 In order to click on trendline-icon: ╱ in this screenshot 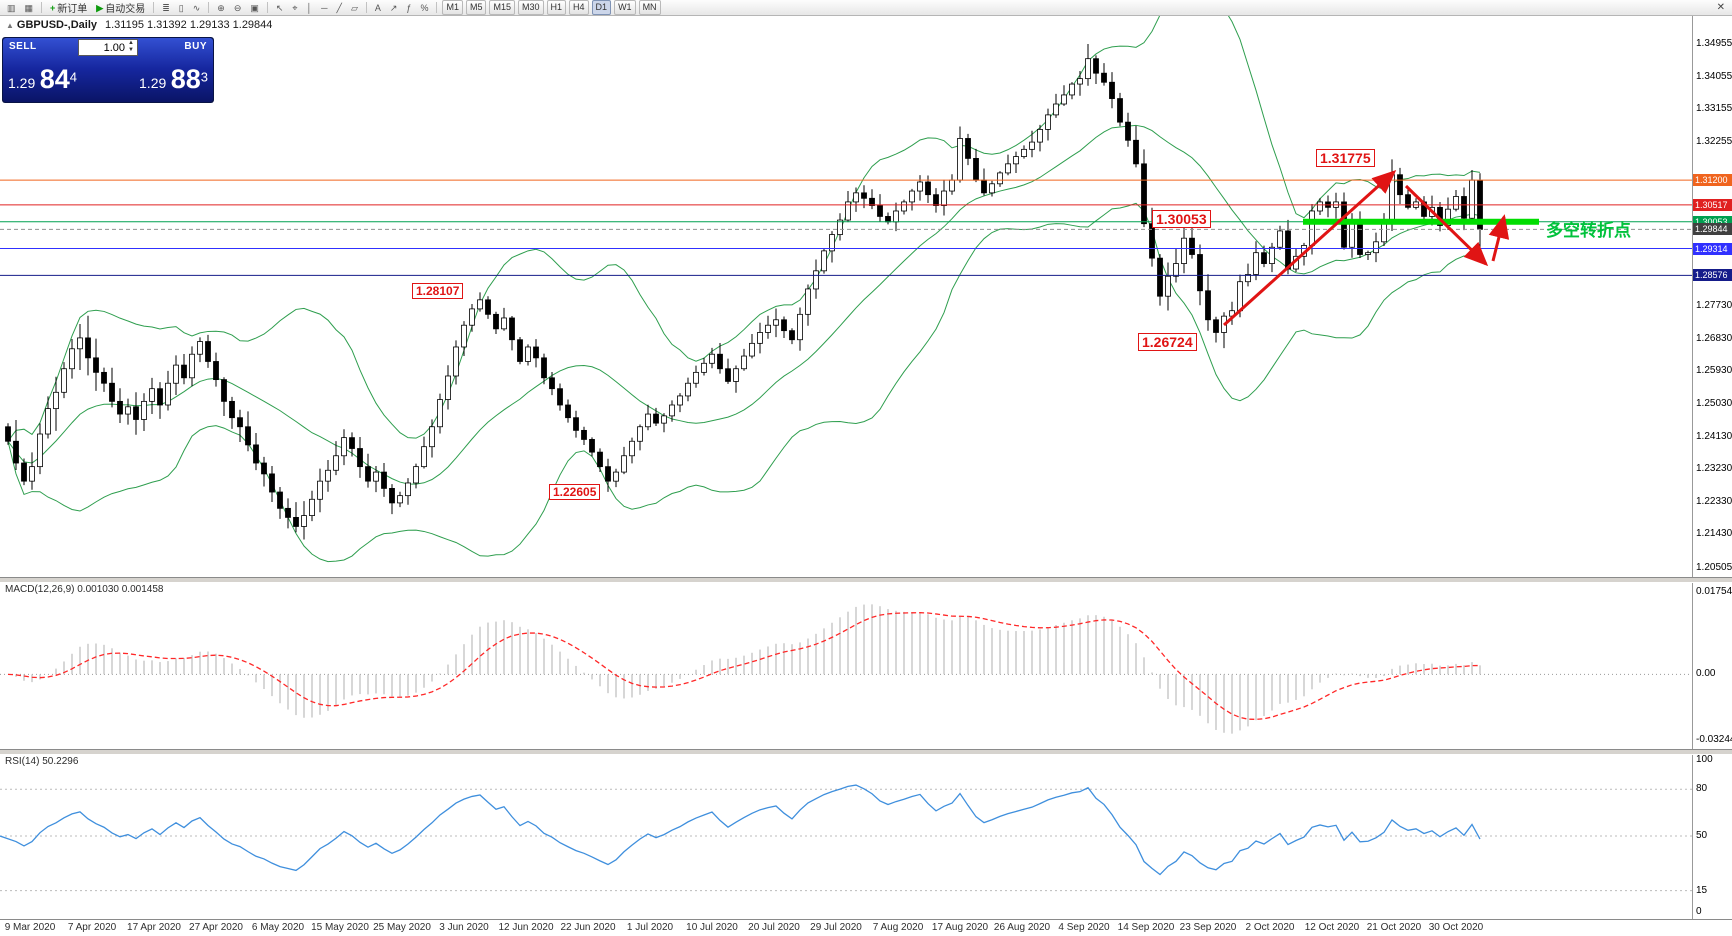, I will do `click(339, 7)`.